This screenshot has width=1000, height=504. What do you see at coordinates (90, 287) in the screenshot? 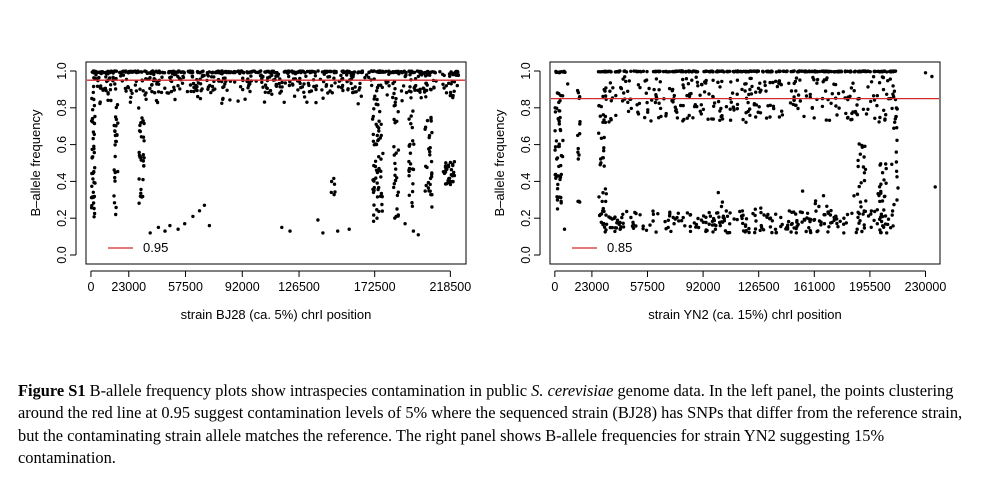
I see `x-tick-label: 0` at bounding box center [90, 287].